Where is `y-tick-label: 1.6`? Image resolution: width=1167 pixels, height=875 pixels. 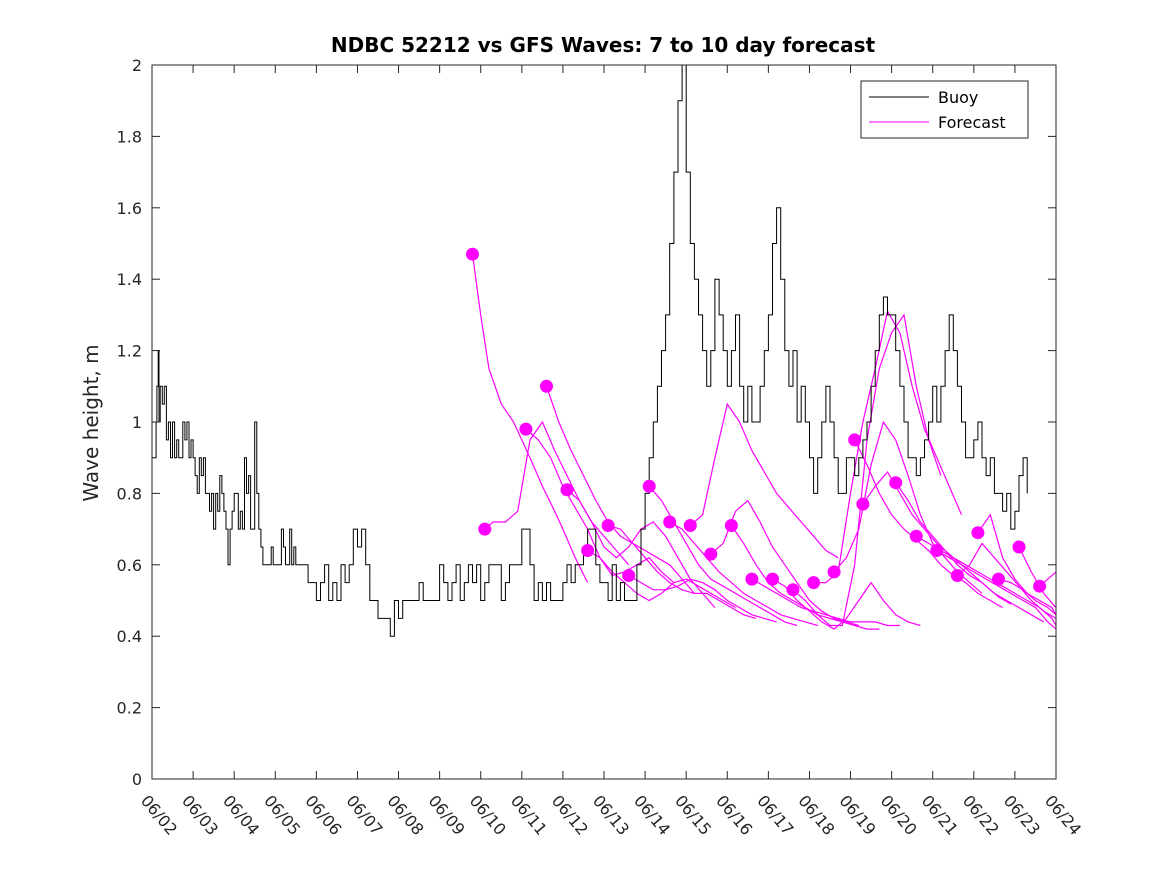
y-tick-label: 1.6 is located at coordinates (129, 208).